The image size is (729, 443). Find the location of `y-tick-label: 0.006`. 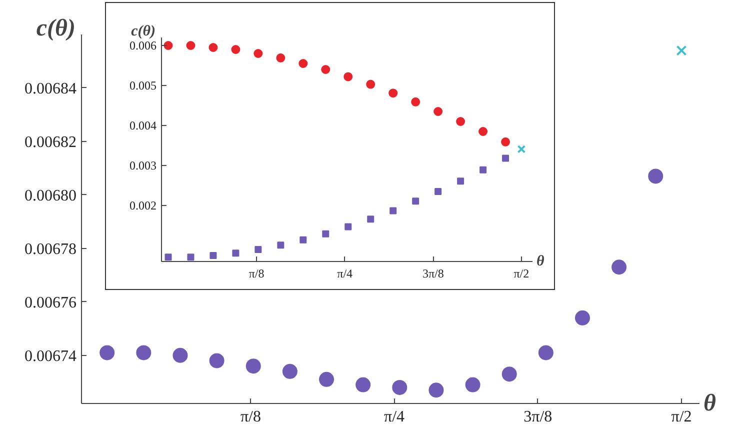

y-tick-label: 0.006 is located at coordinates (143, 45).